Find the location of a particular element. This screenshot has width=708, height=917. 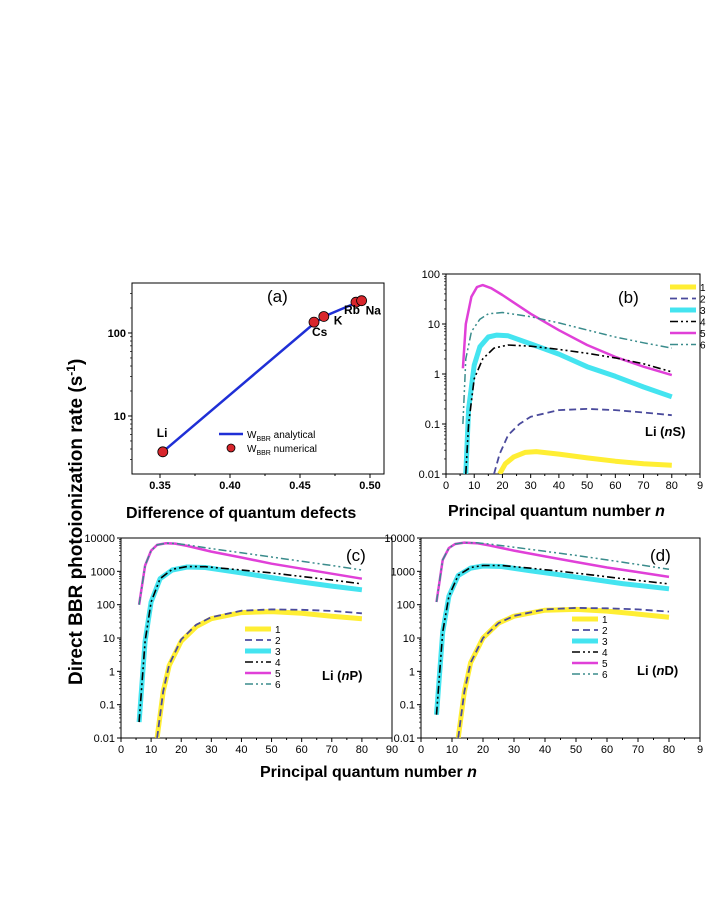

panel-b-x-axis-label: Principal quantum number n is located at coordinates (556, 511).